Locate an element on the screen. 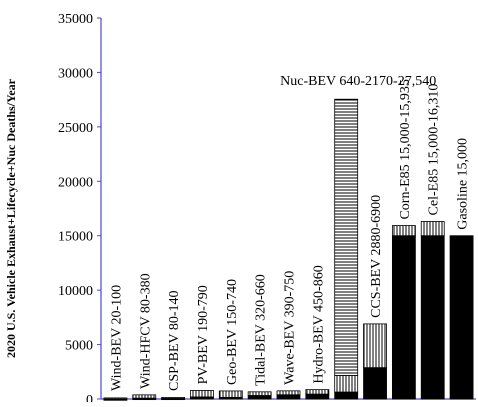 The height and width of the screenshot is (407, 478). bar-label: Gasoline 15,000 is located at coordinates (463, 184).